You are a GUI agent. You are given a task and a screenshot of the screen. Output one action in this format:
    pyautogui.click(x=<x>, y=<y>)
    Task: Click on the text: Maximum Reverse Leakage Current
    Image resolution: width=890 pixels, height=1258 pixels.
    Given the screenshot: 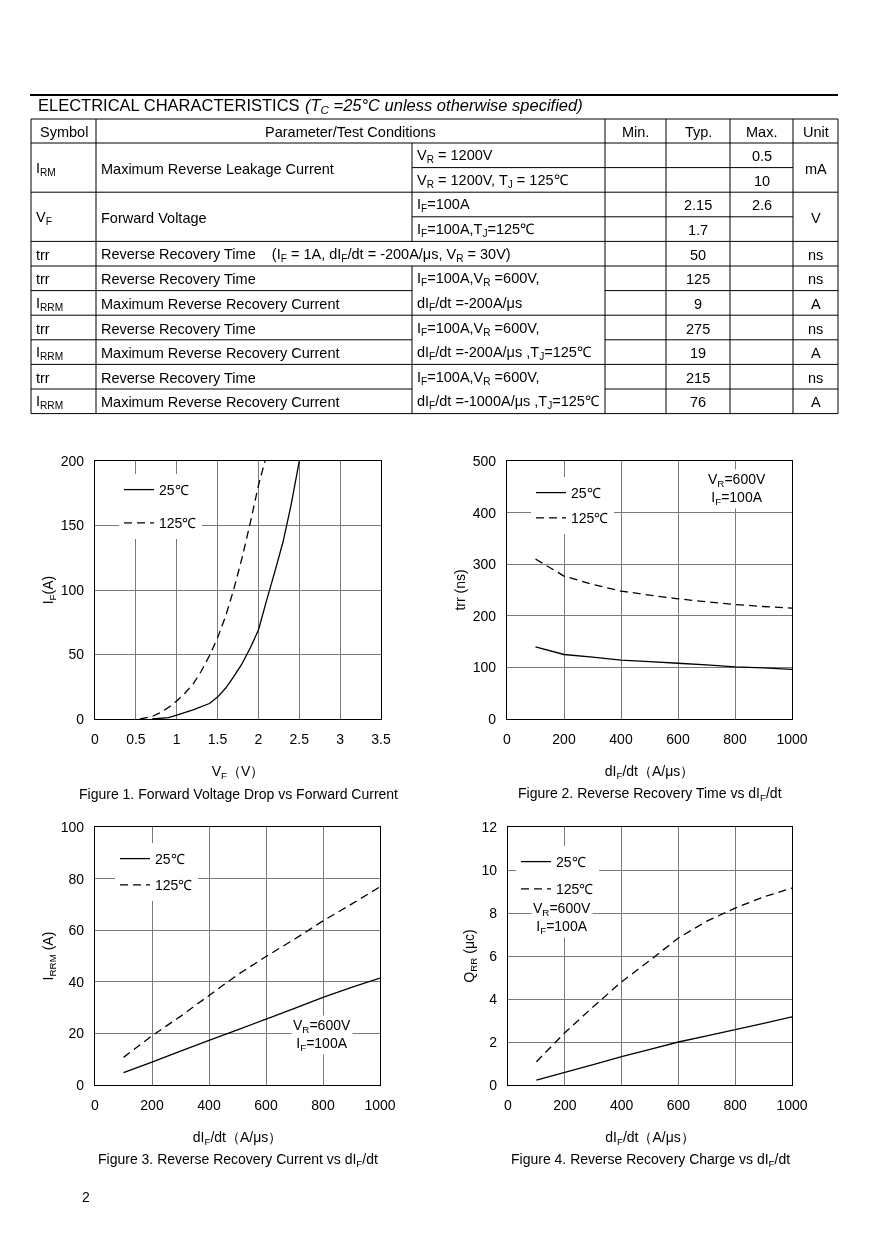 What is the action you would take?
    pyautogui.click(x=217, y=169)
    